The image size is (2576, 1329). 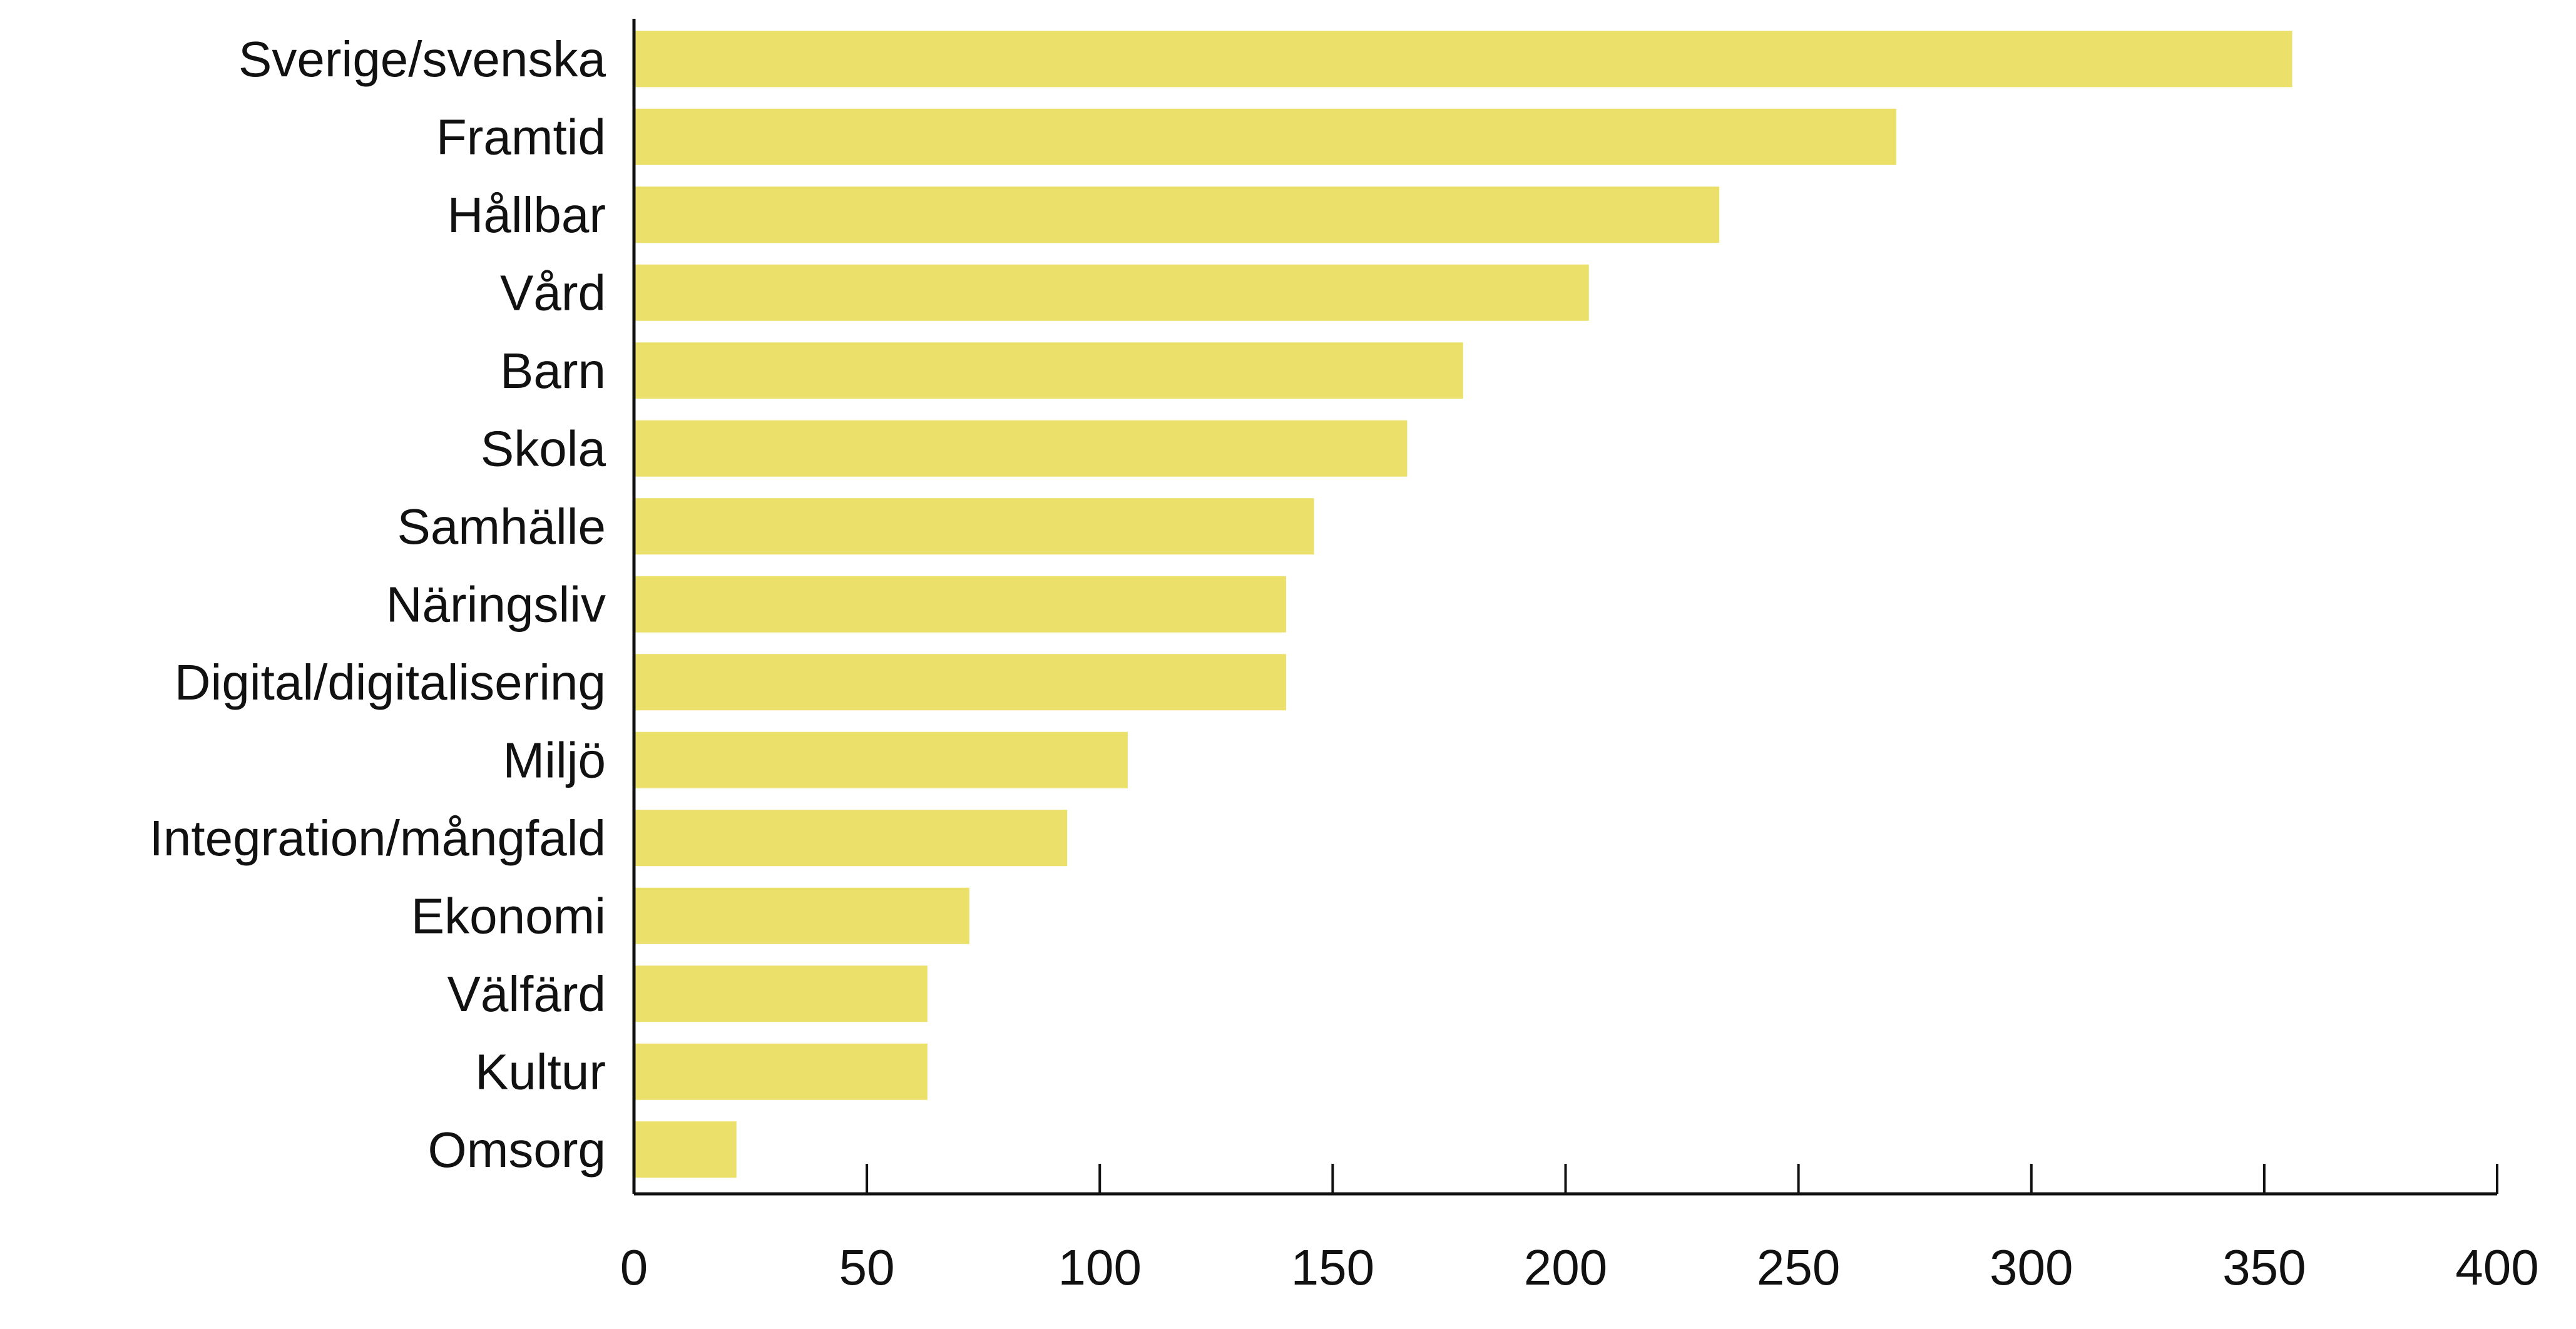 What do you see at coordinates (1799, 1267) in the screenshot?
I see `x-tick-label-5: 250` at bounding box center [1799, 1267].